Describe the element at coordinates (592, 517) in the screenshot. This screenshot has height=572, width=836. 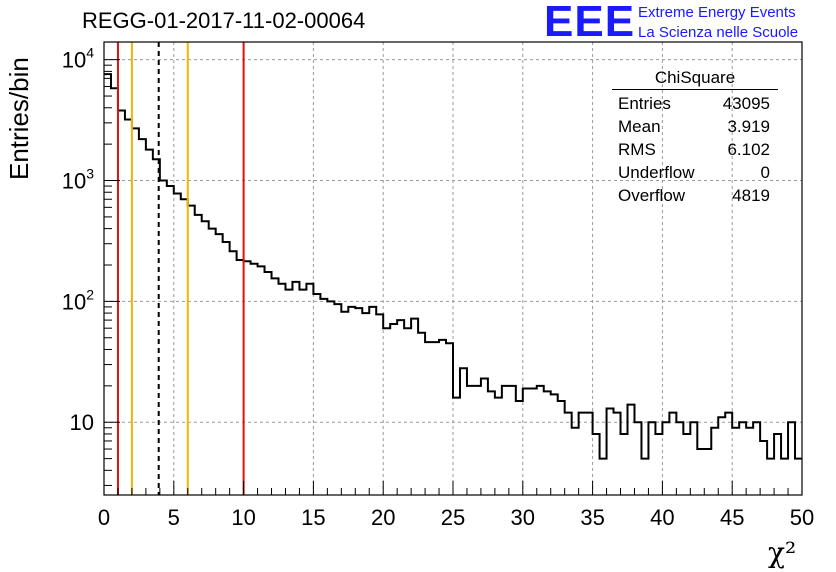
I see `x-tick-label: 35` at that location.